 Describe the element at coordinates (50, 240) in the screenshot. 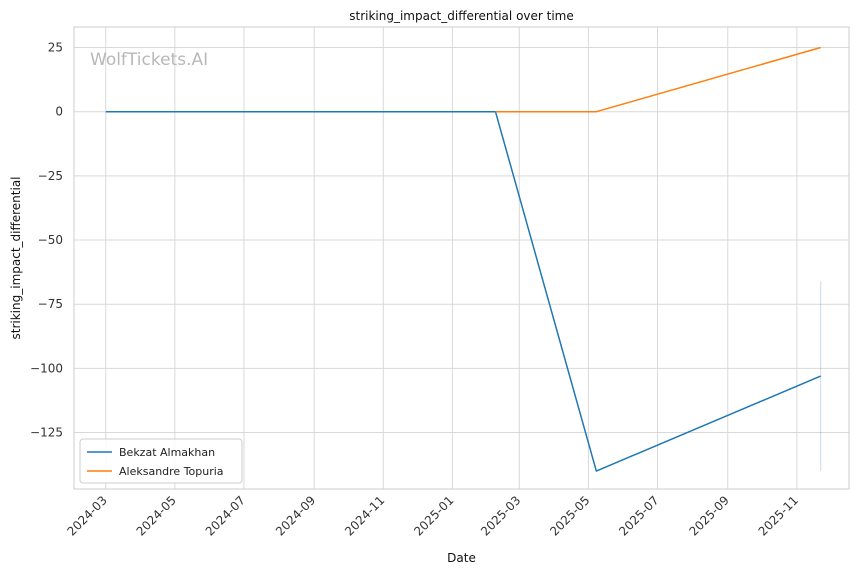

I see `y-tick-label: −50` at that location.